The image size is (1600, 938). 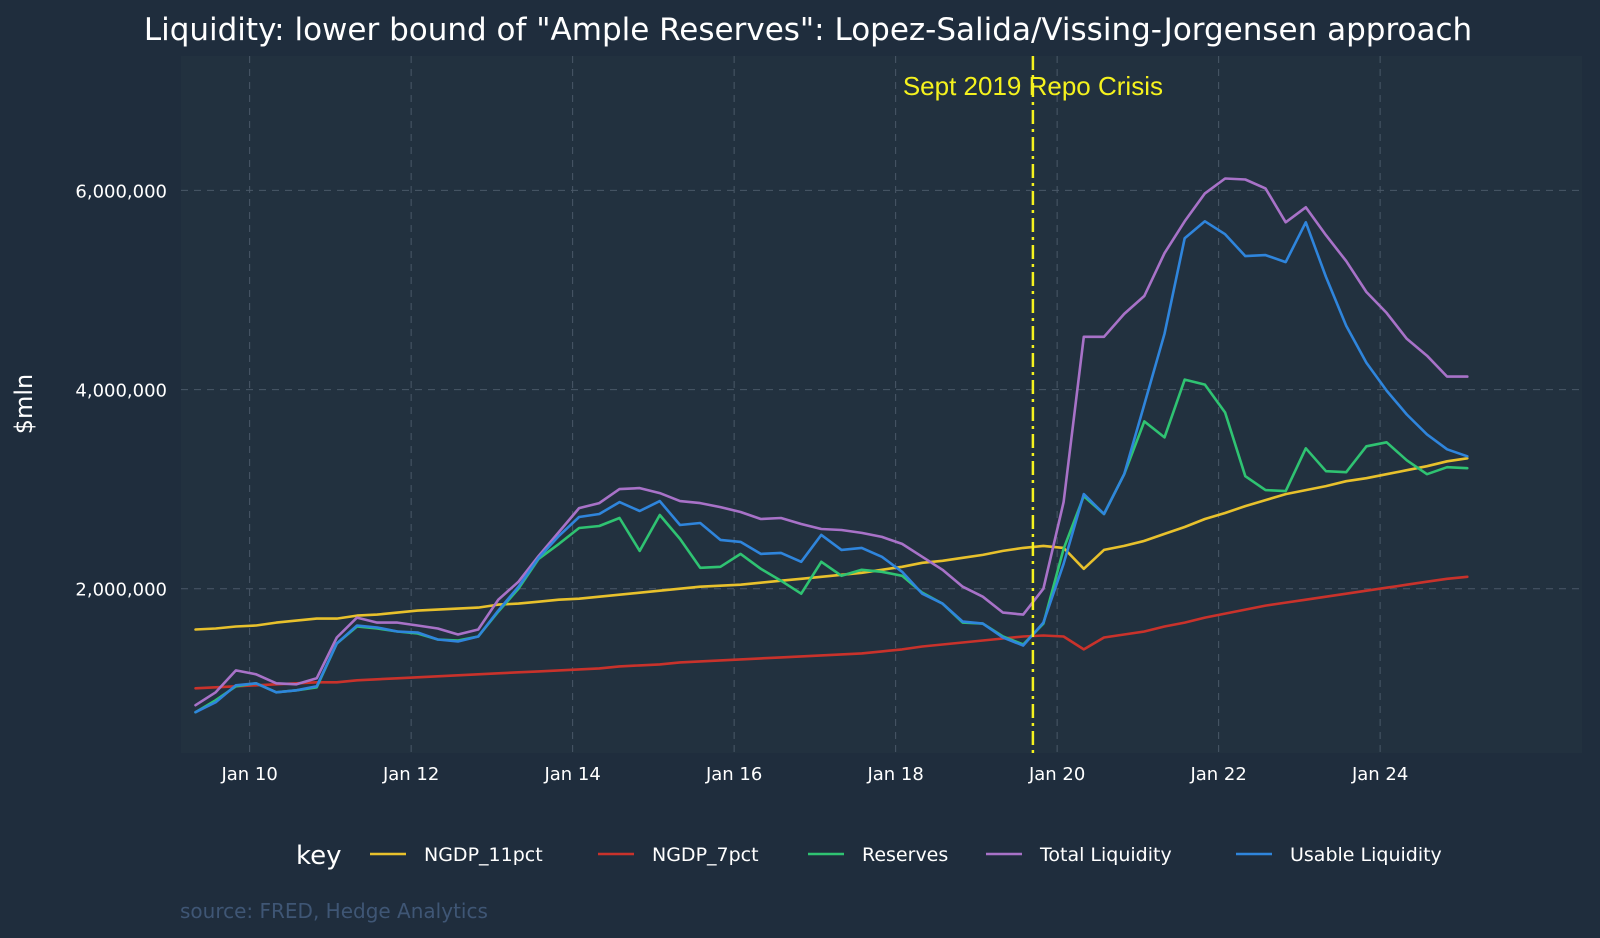 What do you see at coordinates (1105, 855) in the screenshot?
I see `legend-label: Total Liquidity` at bounding box center [1105, 855].